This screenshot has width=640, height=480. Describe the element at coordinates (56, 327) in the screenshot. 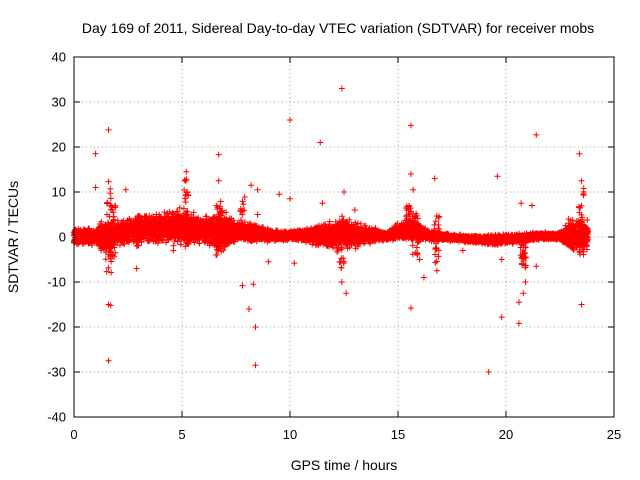

I see `y-tick-label: -20` at that location.